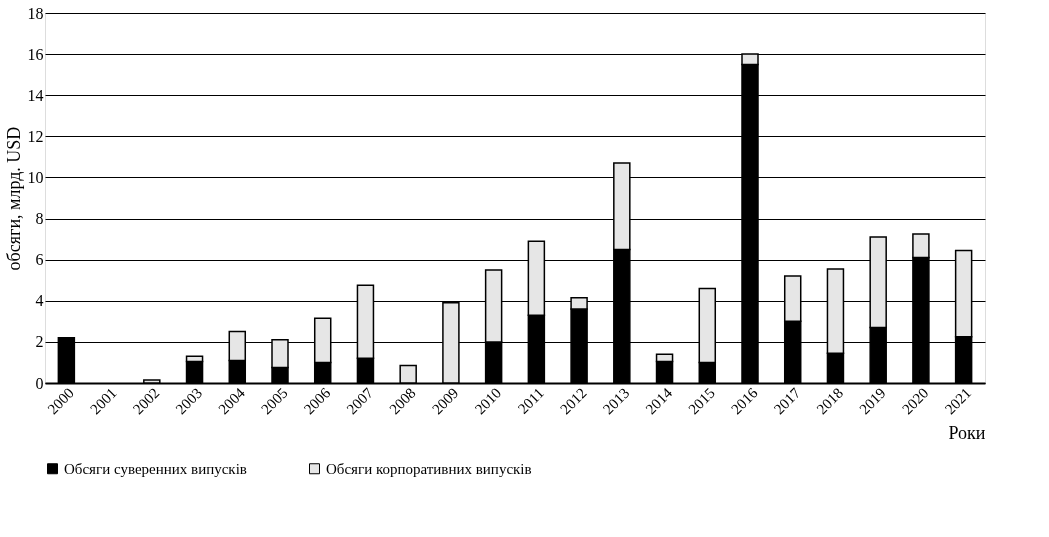  What do you see at coordinates (429, 468) in the screenshot?
I see `legend-label: Обсяги корпоративних випусків` at bounding box center [429, 468].